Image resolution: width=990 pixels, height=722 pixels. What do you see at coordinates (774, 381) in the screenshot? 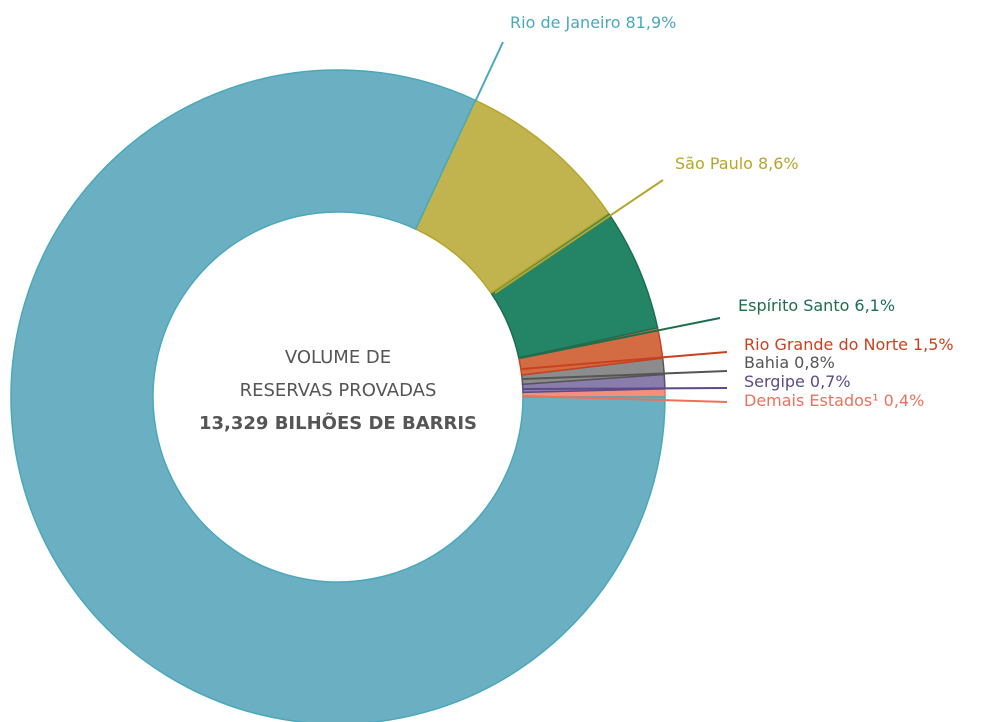
I see `category-name: Sergipe` at bounding box center [774, 381].